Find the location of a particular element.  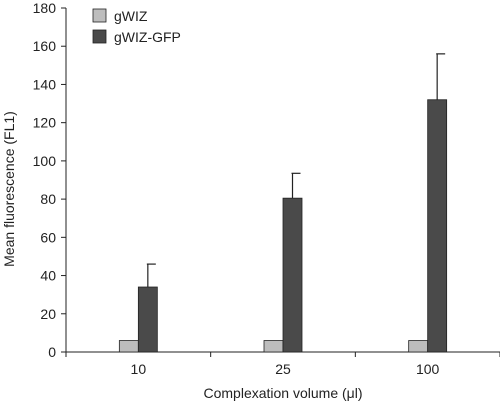

y-tick-label: 140 is located at coordinates (45, 84).